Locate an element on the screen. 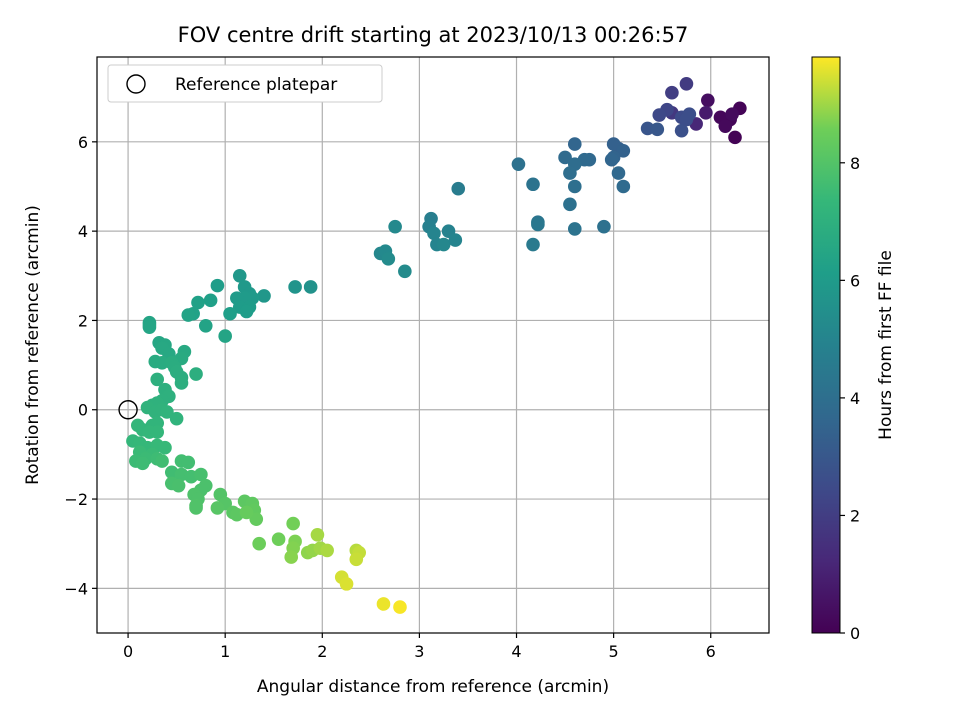 Image resolution: width=960 pixels, height=720 pixels. reference-platepar-marker is located at coordinates (128, 410).